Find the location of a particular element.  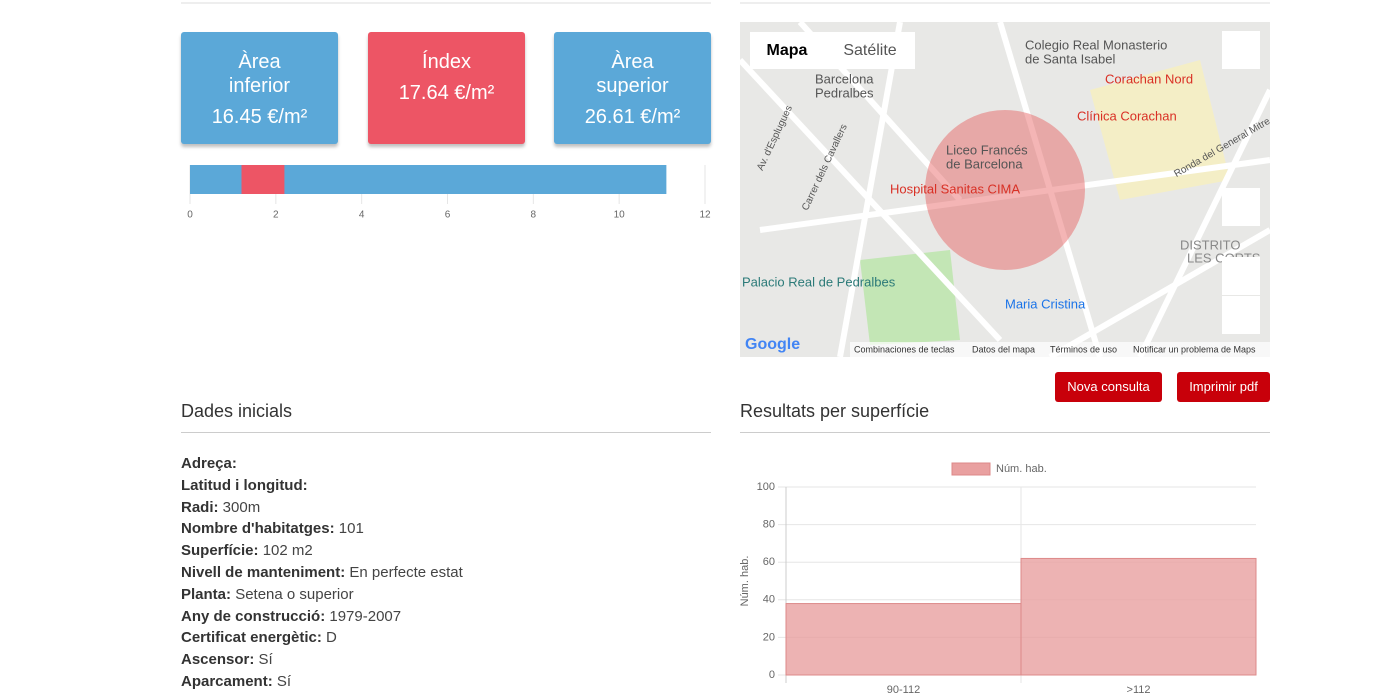

detail-item: Nombre d'habitatges: 101 is located at coordinates (272, 528).